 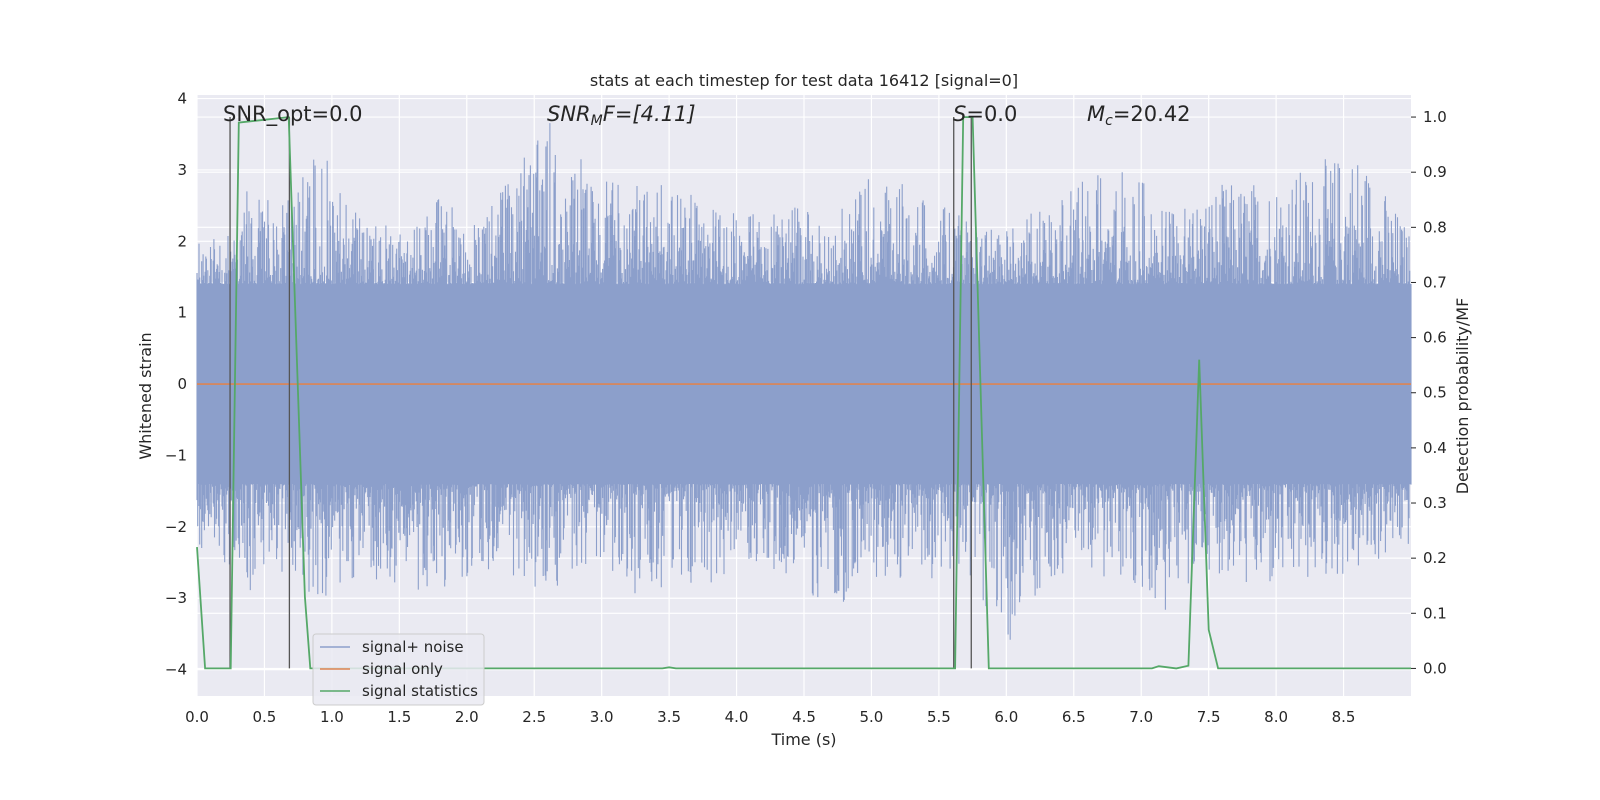 I want to click on x-tick-label: 5.0, so click(x=872, y=717).